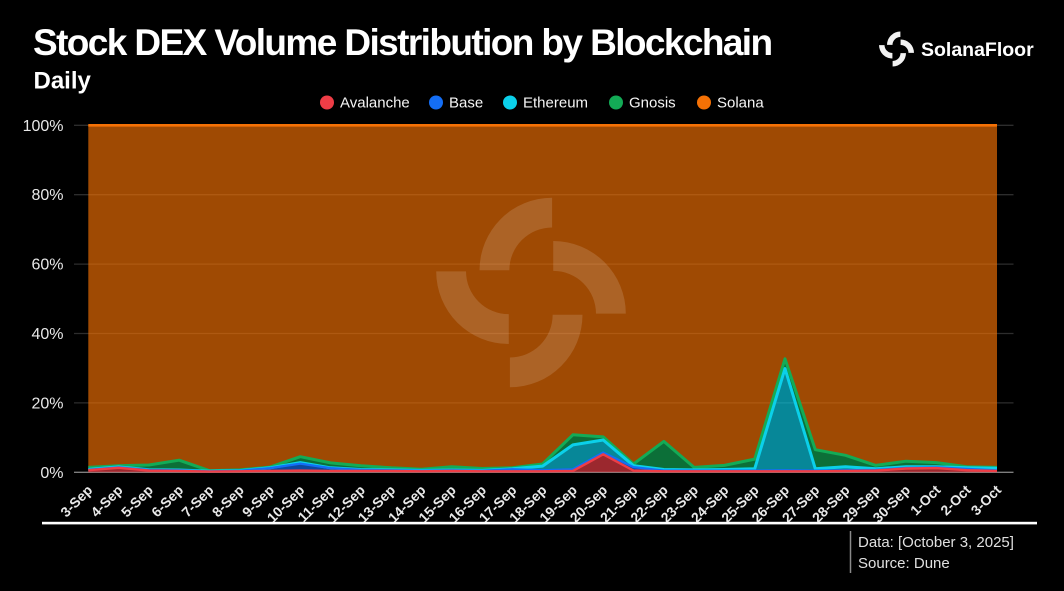 The width and height of the screenshot is (1064, 591). I want to click on svg-text: Ethereum, so click(555, 103).